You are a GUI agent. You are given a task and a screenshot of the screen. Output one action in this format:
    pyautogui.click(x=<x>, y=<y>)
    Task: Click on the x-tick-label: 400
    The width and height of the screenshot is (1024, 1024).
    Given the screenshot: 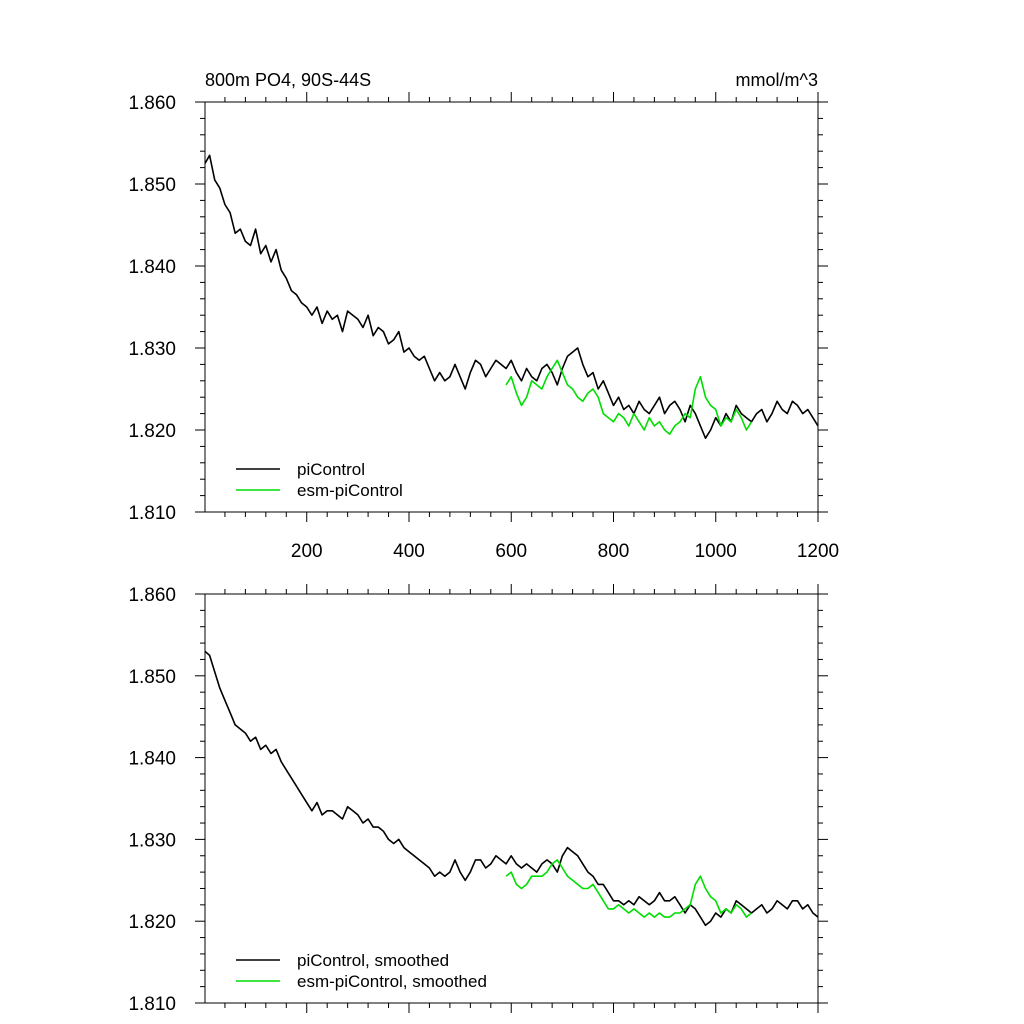 What is the action you would take?
    pyautogui.click(x=409, y=551)
    